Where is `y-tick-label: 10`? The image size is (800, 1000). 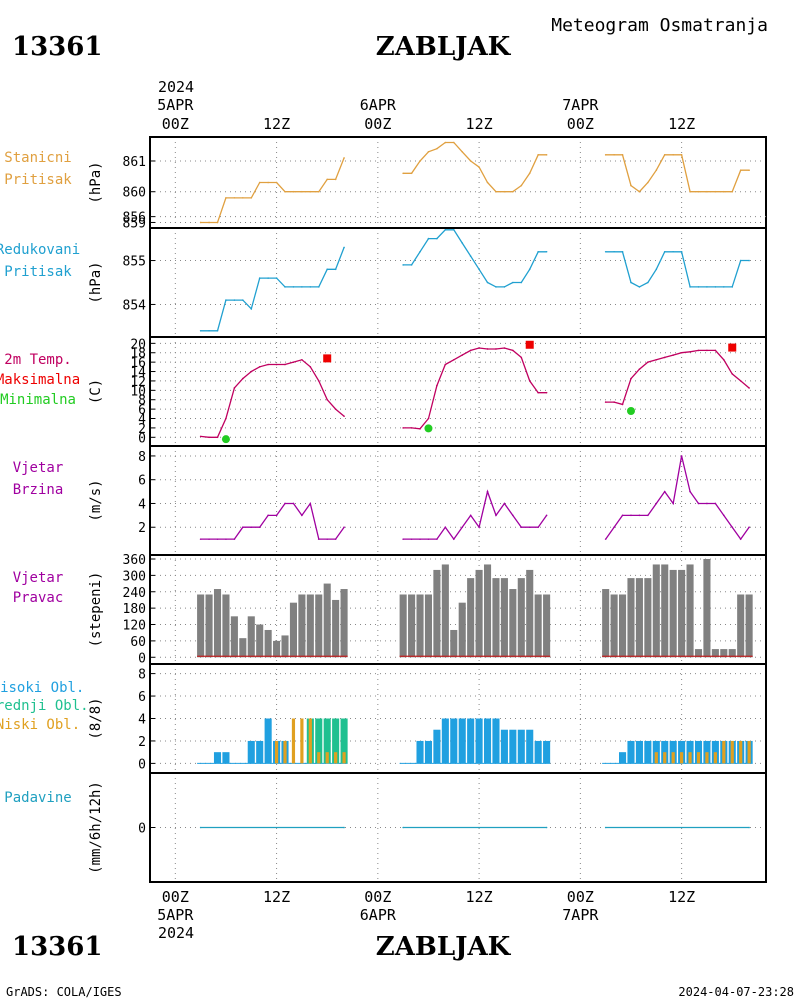 y-tick-label: 10 is located at coordinates (138, 391).